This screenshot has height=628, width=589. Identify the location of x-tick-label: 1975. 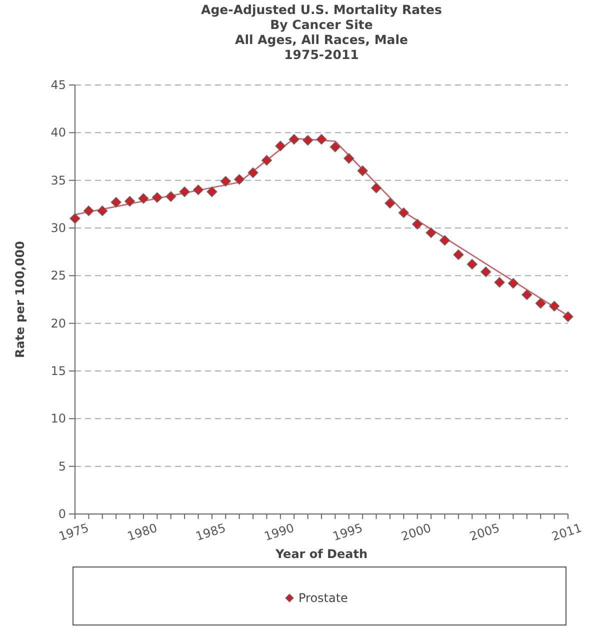
(73, 532).